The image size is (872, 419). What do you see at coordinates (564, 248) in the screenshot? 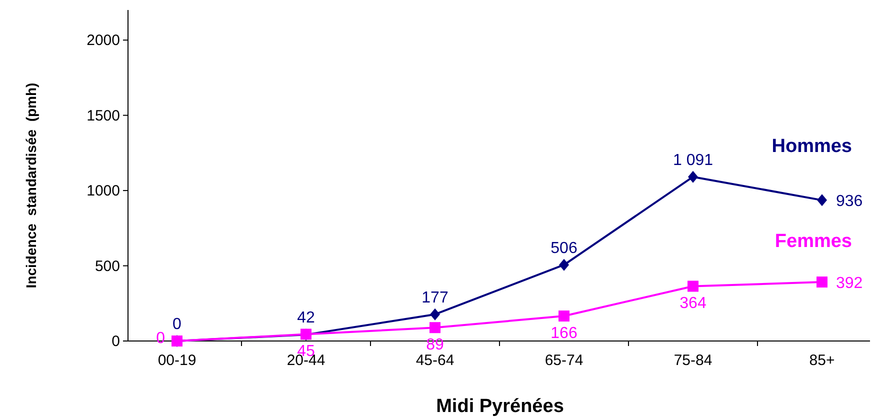
I see `data-label: 506` at bounding box center [564, 248].